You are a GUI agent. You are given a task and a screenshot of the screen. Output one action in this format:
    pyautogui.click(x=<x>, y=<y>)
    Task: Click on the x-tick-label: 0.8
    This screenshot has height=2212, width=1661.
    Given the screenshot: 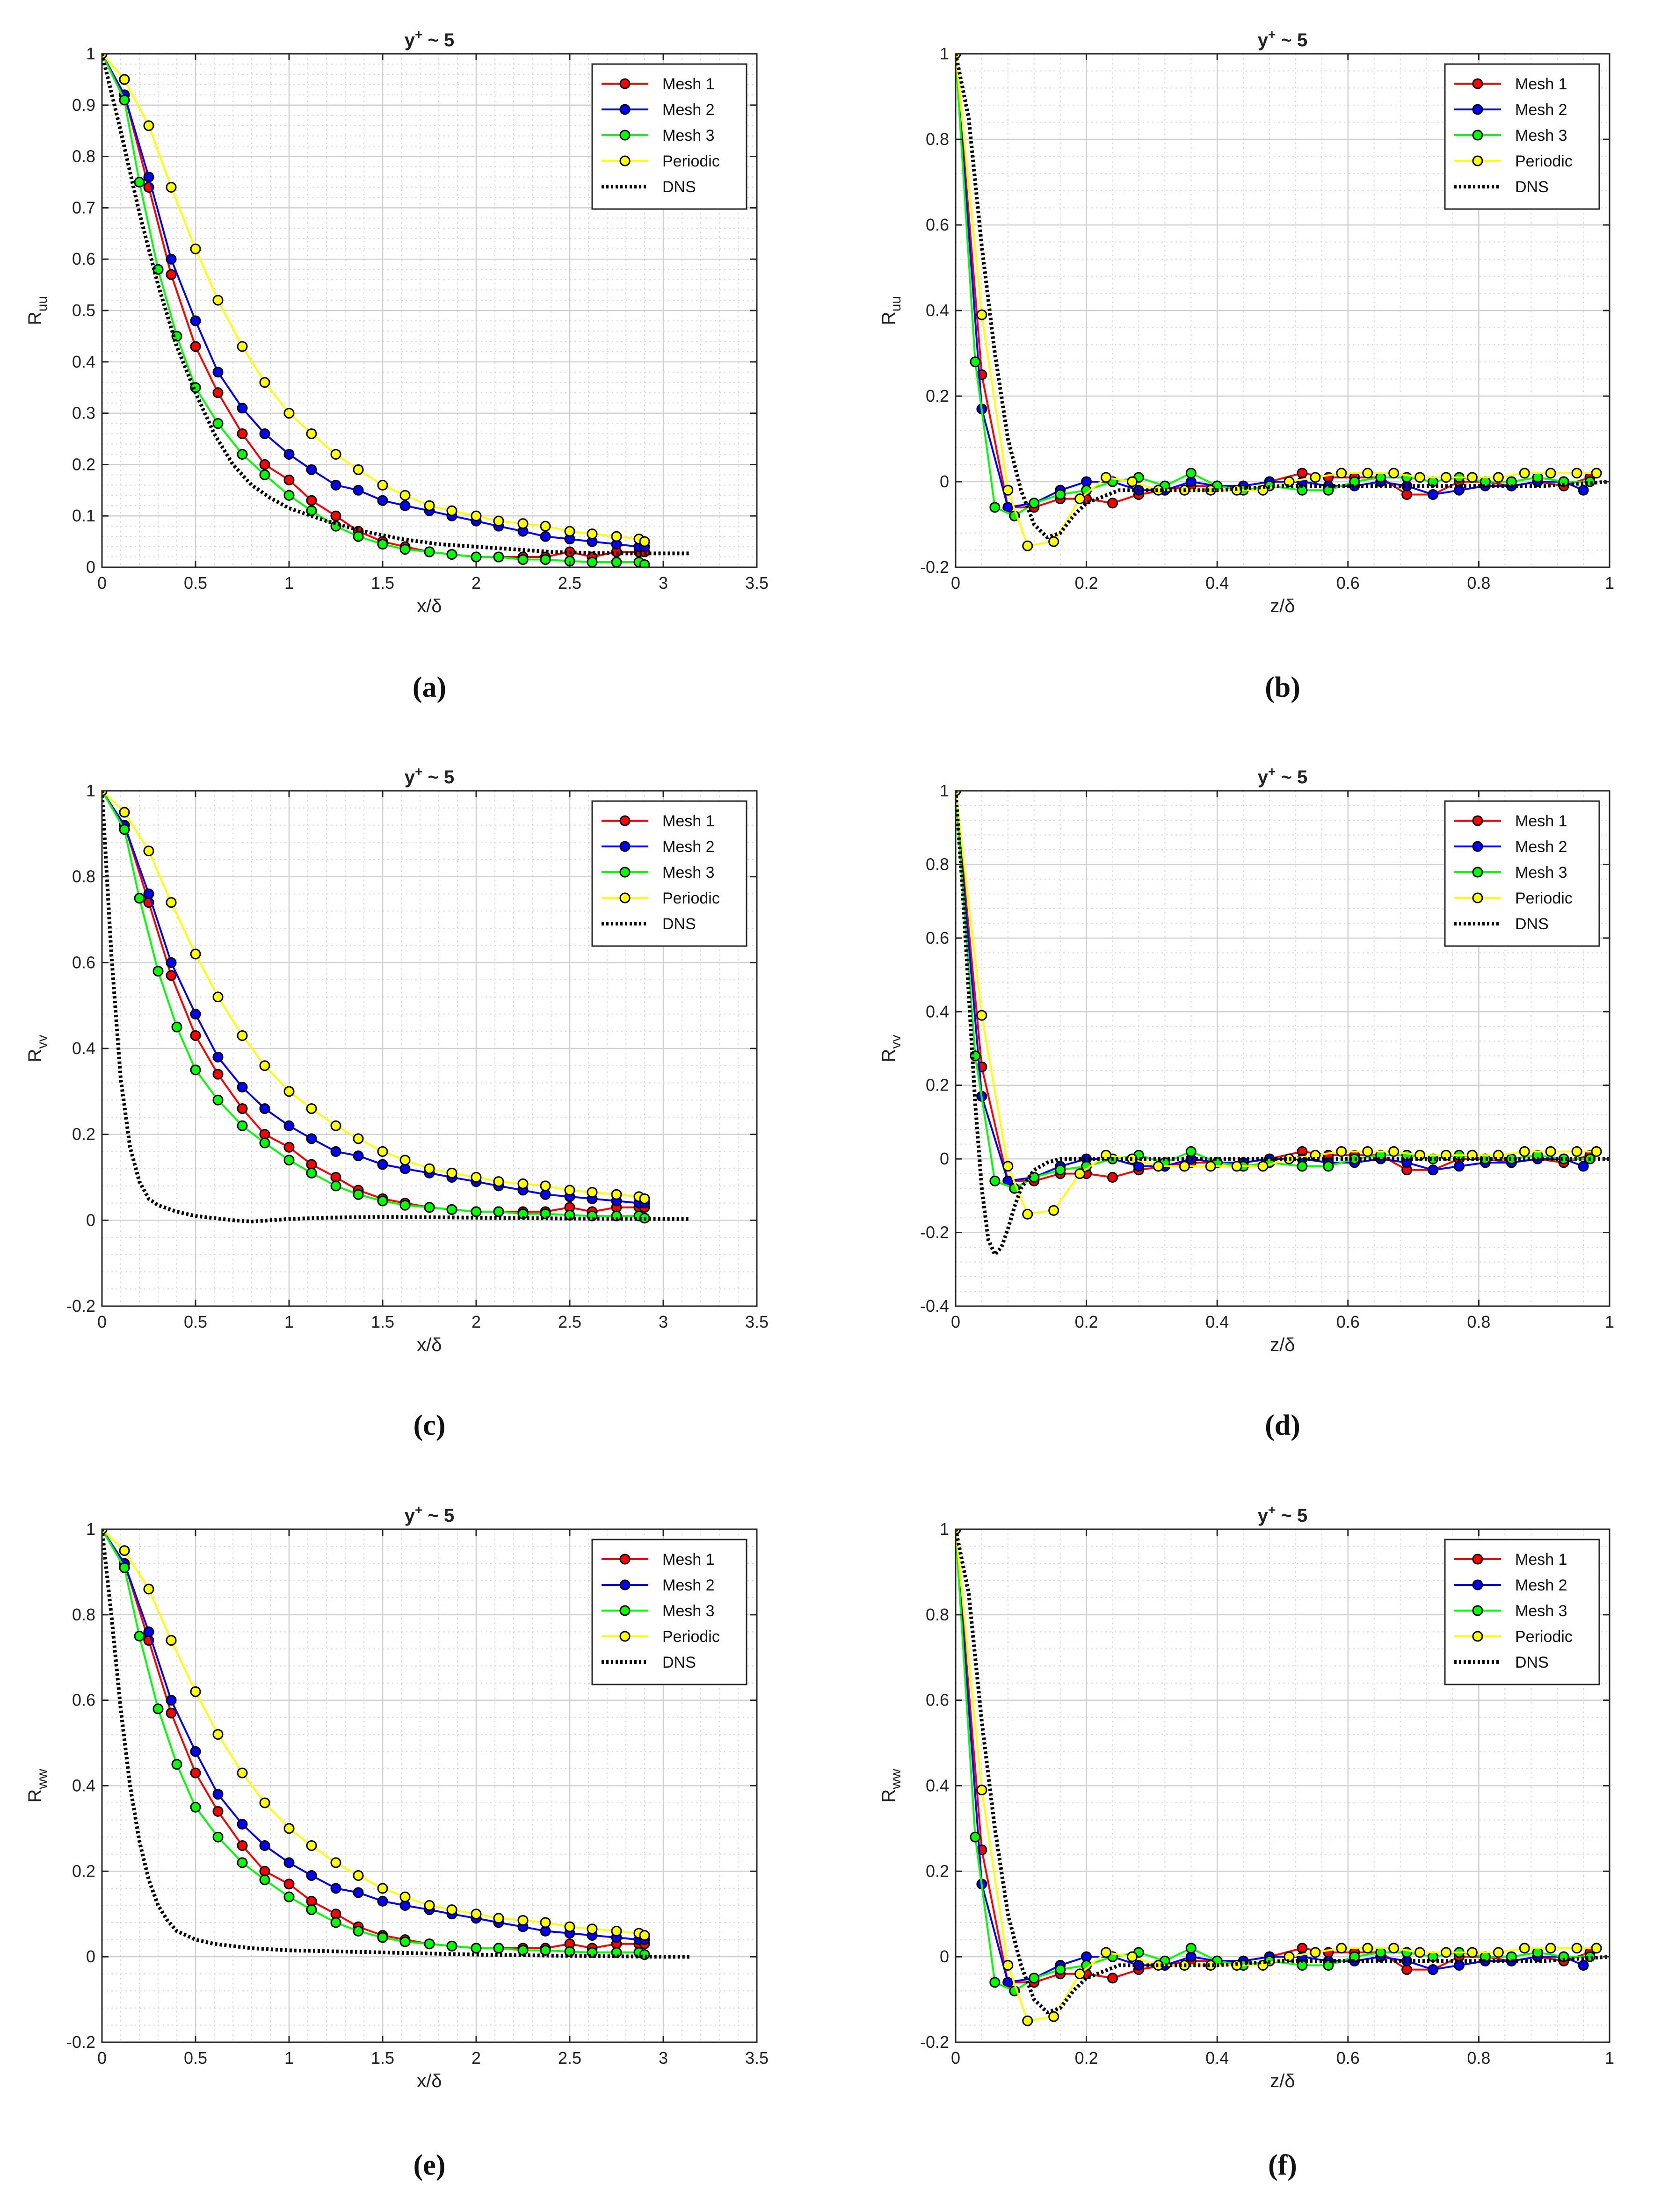 What is the action you would take?
    pyautogui.click(x=1479, y=1322)
    